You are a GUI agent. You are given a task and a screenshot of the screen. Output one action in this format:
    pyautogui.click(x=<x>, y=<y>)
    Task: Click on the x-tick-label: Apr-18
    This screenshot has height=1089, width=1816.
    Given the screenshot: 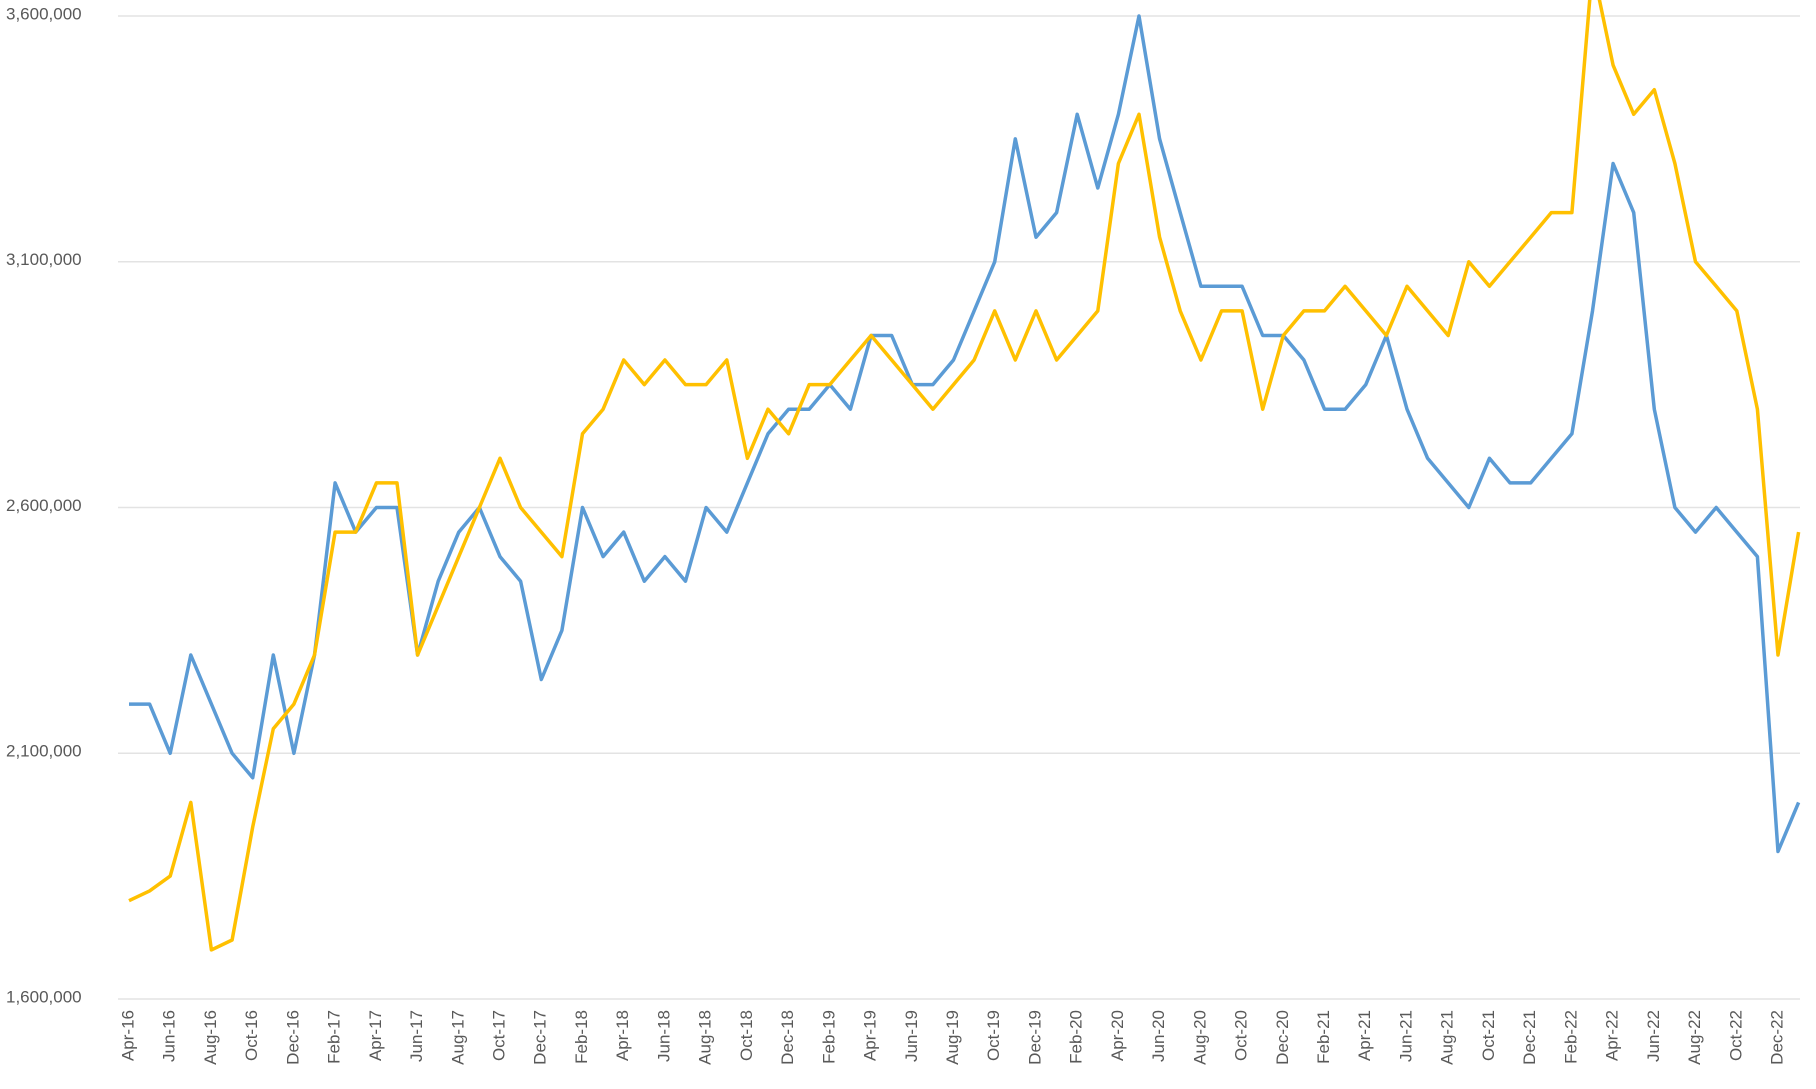 What is the action you would take?
    pyautogui.click(x=622, y=1035)
    